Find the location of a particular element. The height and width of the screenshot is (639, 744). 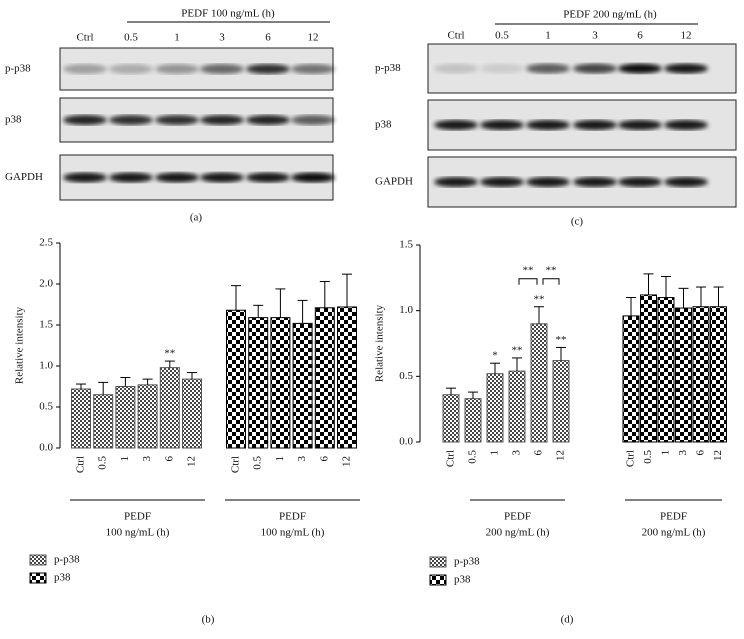

y-tick-label: 0.0 is located at coordinates (46, 448).